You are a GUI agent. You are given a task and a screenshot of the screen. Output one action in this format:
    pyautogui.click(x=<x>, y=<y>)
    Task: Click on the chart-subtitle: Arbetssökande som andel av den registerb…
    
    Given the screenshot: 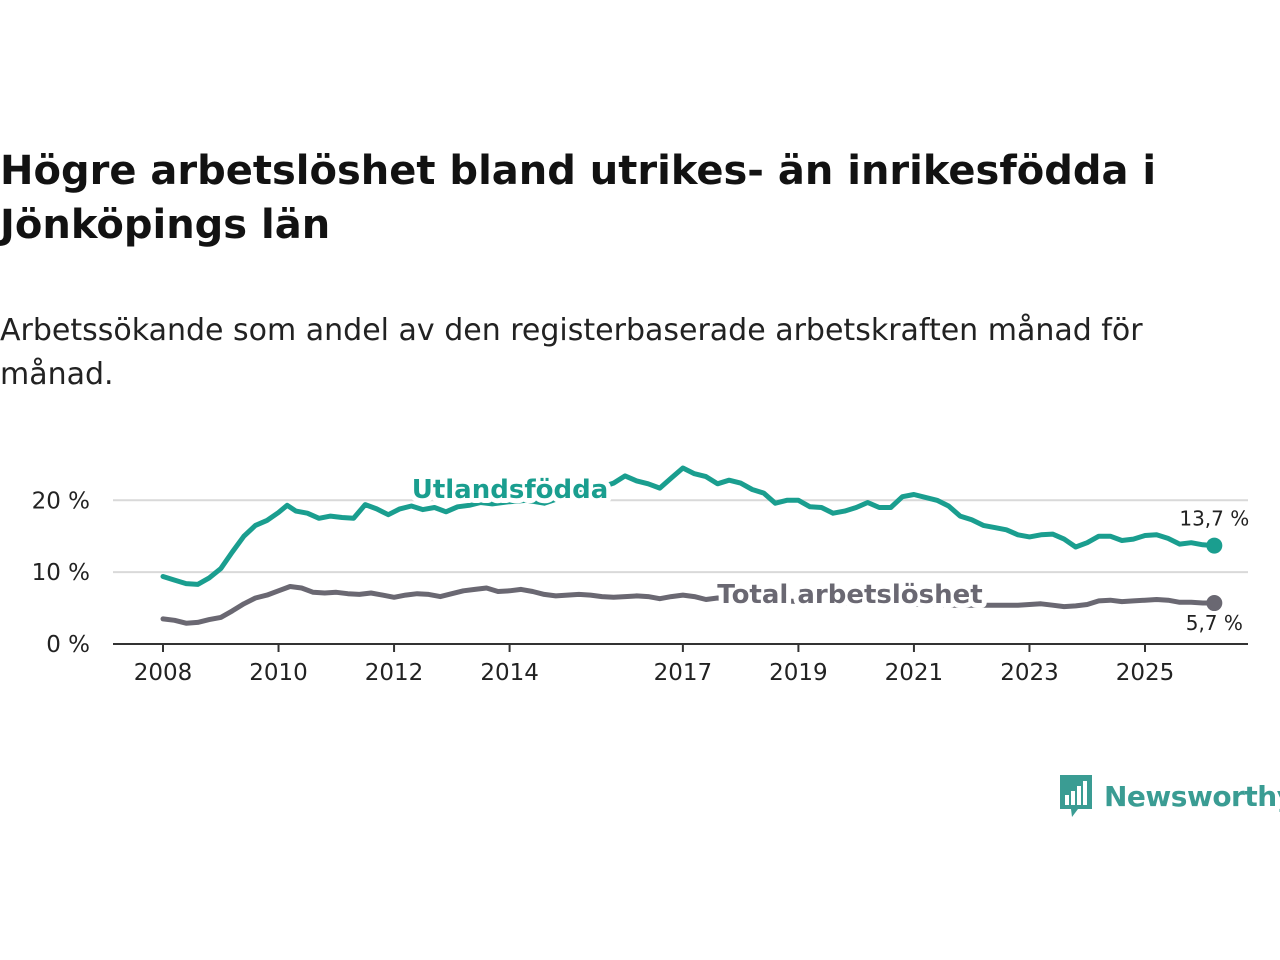 What is the action you would take?
    pyautogui.click(x=571, y=352)
    